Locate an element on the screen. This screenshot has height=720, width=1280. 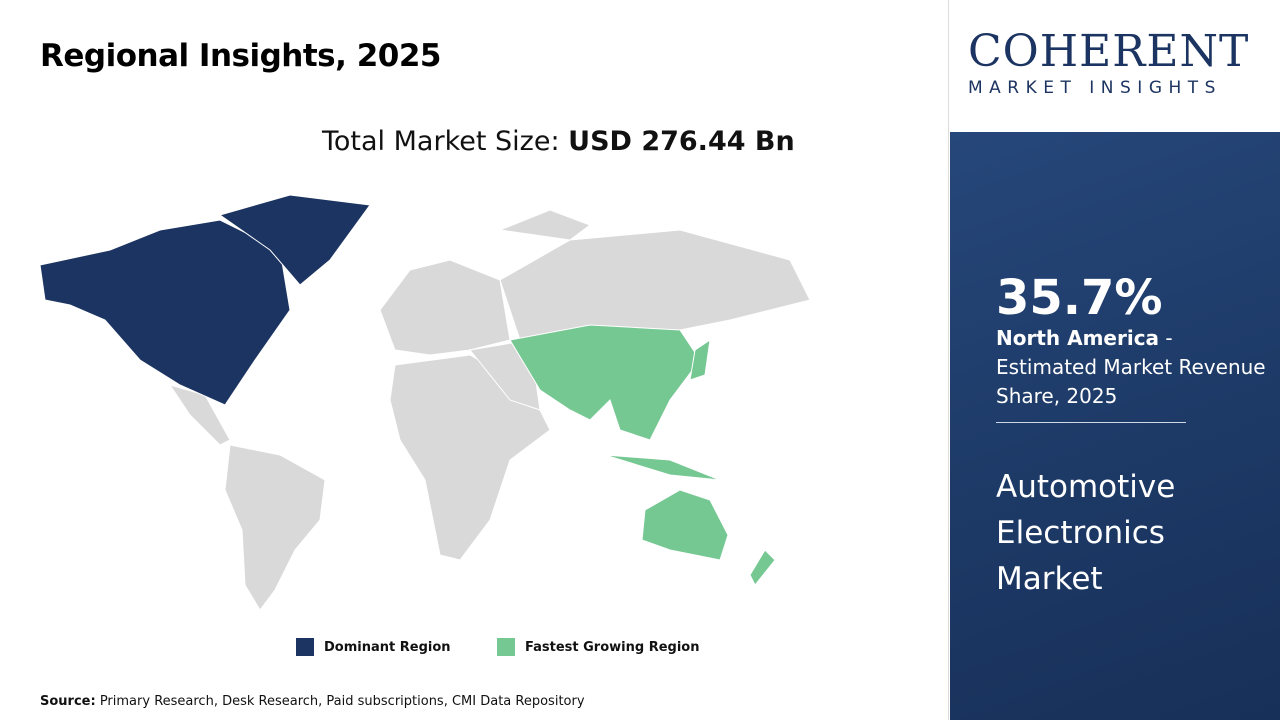
legend-dominant: Dominant Region is located at coordinates (373, 647).